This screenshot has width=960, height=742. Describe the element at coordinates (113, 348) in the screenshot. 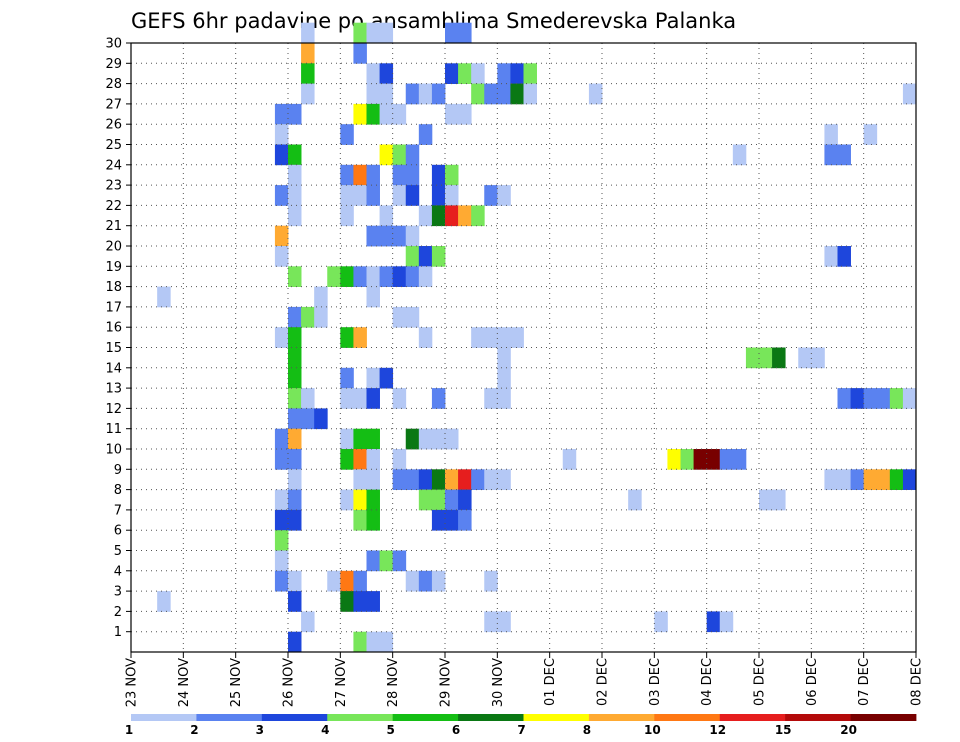

I see `y-tick-label: 15` at that location.